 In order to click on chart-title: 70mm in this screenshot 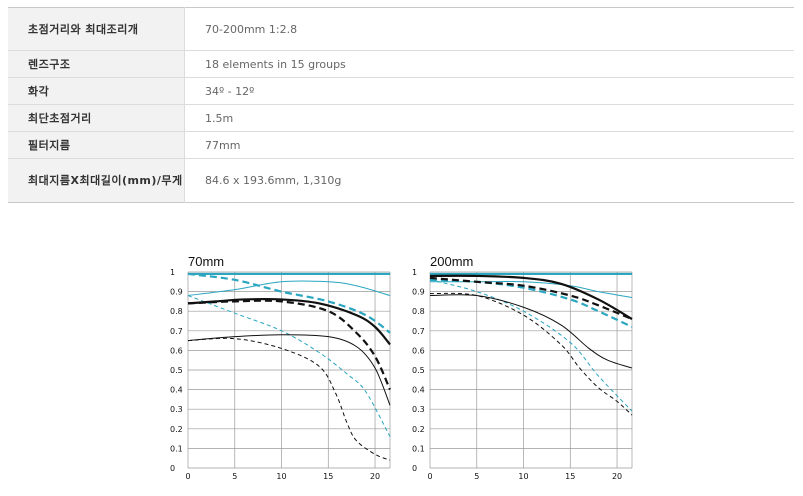, I will do `click(206, 261)`.